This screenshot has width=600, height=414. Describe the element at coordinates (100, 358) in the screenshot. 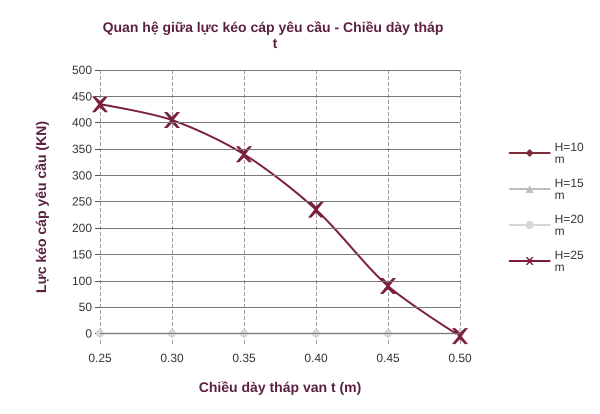

I see `x-tick-label: 0.25` at that location.